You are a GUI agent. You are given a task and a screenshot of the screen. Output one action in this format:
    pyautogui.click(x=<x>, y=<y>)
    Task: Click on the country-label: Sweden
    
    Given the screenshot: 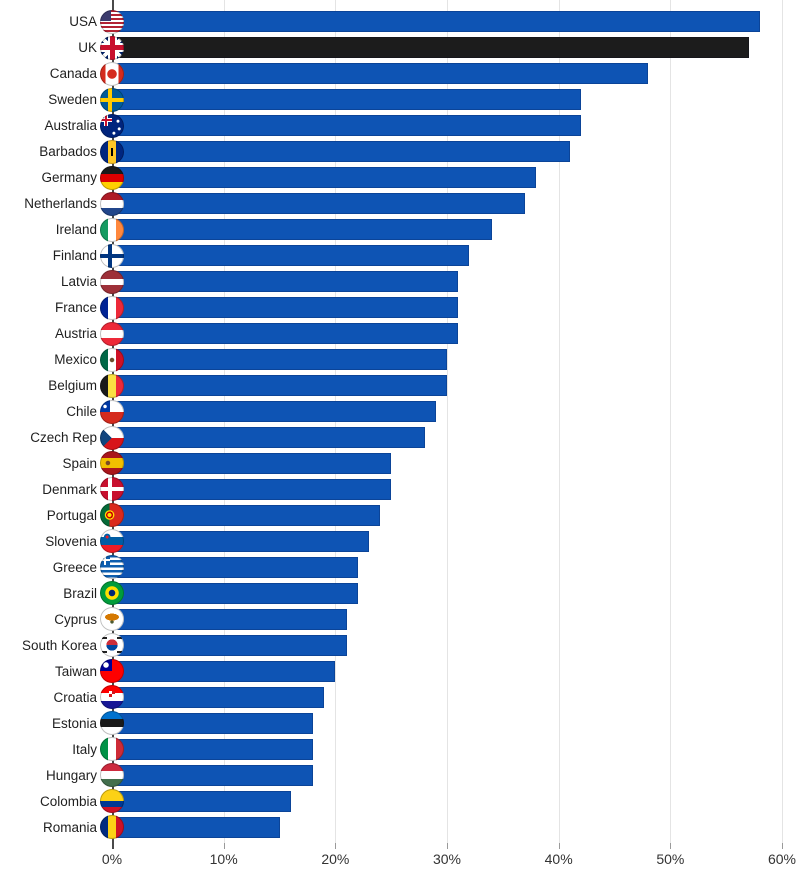 What is the action you would take?
    pyautogui.click(x=72, y=100)
    